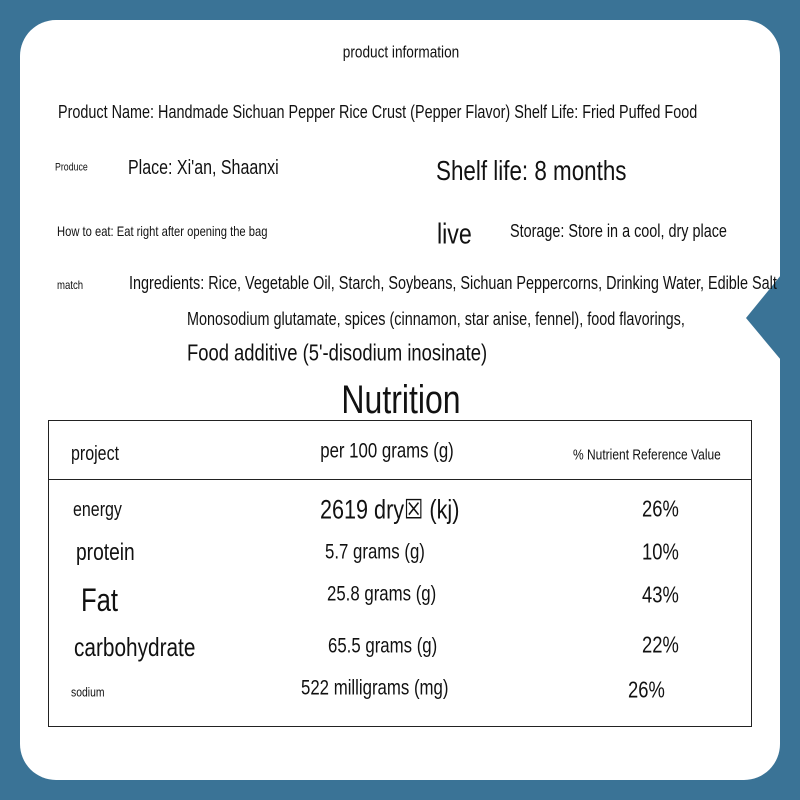 The height and width of the screenshot is (800, 800). I want to click on nutrient-nrv: 10%, so click(660, 551).